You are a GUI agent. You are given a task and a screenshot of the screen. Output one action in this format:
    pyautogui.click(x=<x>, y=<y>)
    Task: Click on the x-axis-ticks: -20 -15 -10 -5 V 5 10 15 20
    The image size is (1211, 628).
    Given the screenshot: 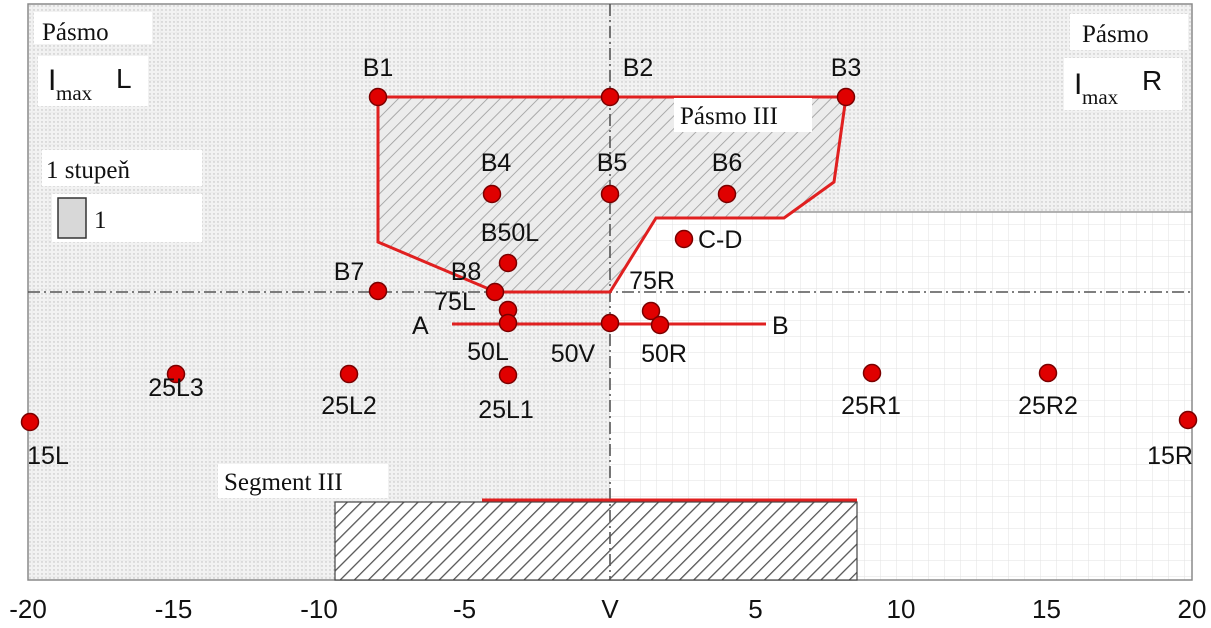 What is the action you would take?
    pyautogui.click(x=607, y=609)
    